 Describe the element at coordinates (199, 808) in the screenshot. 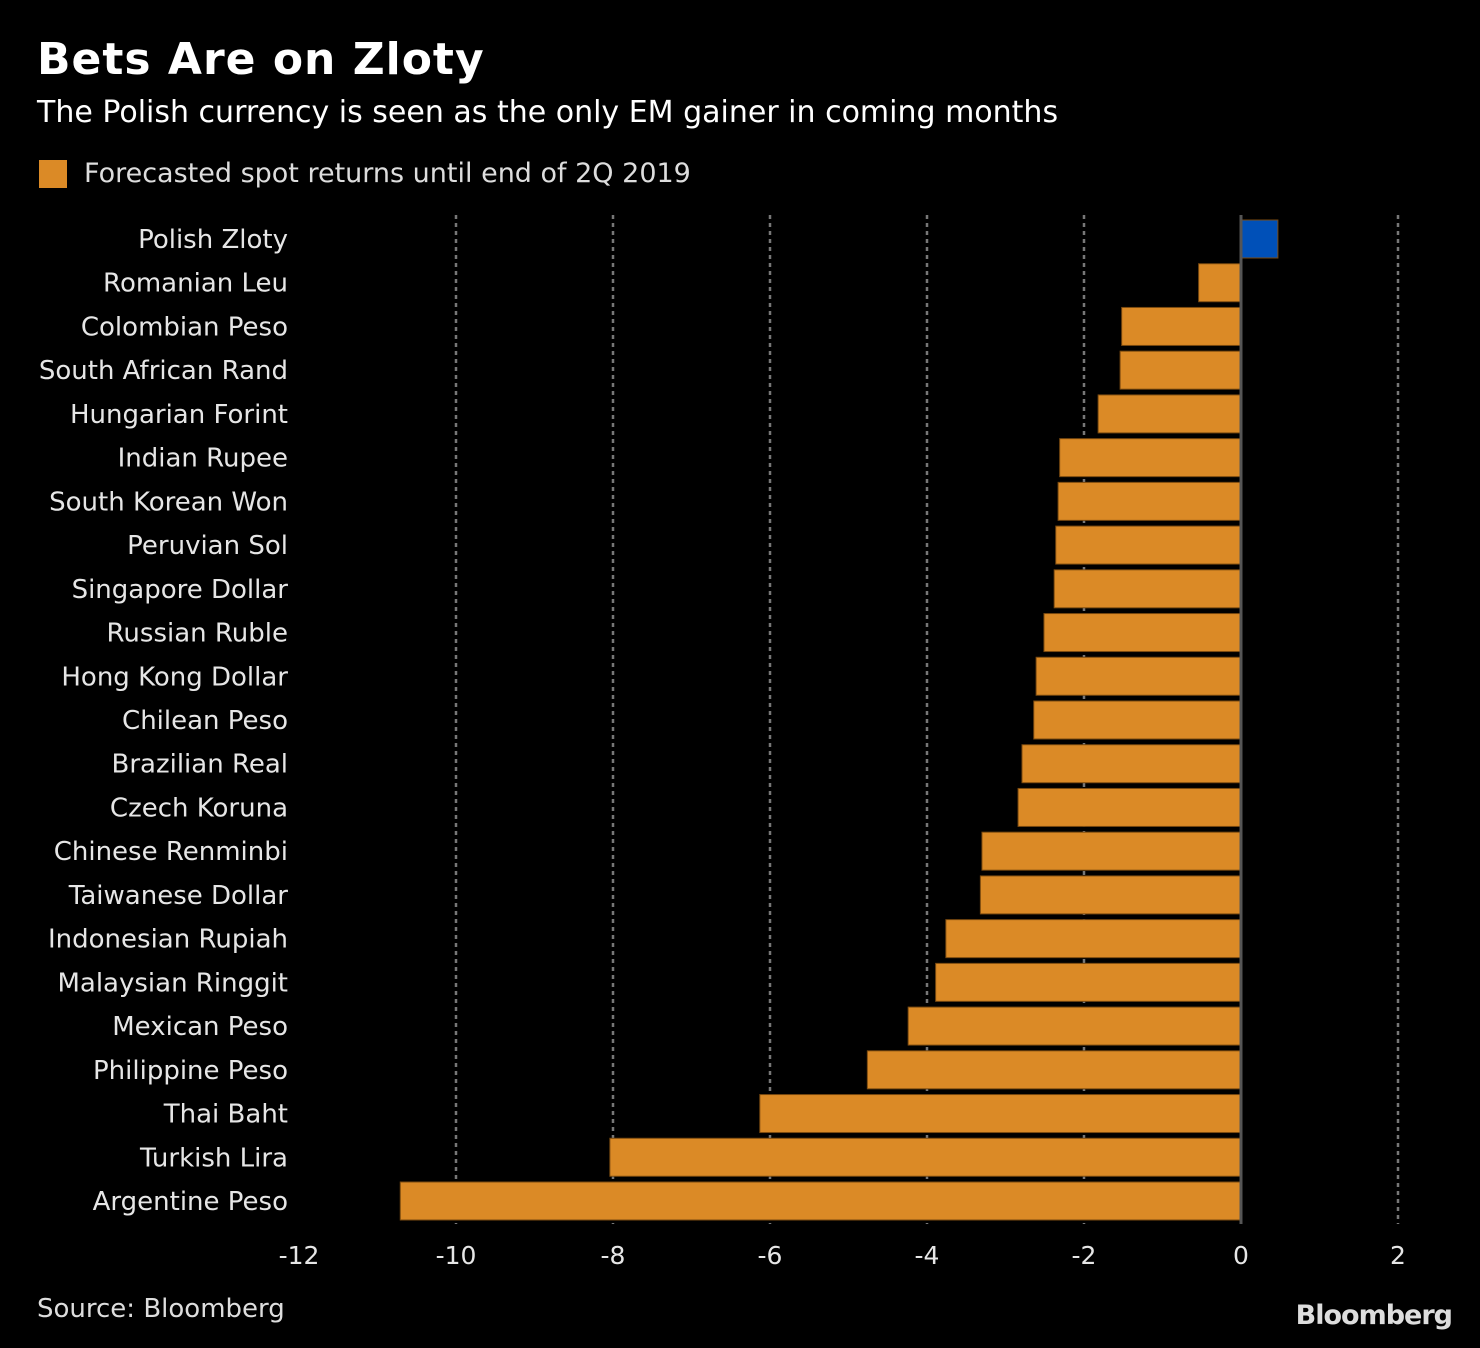

I see `category-label: Czech Koruna` at that location.